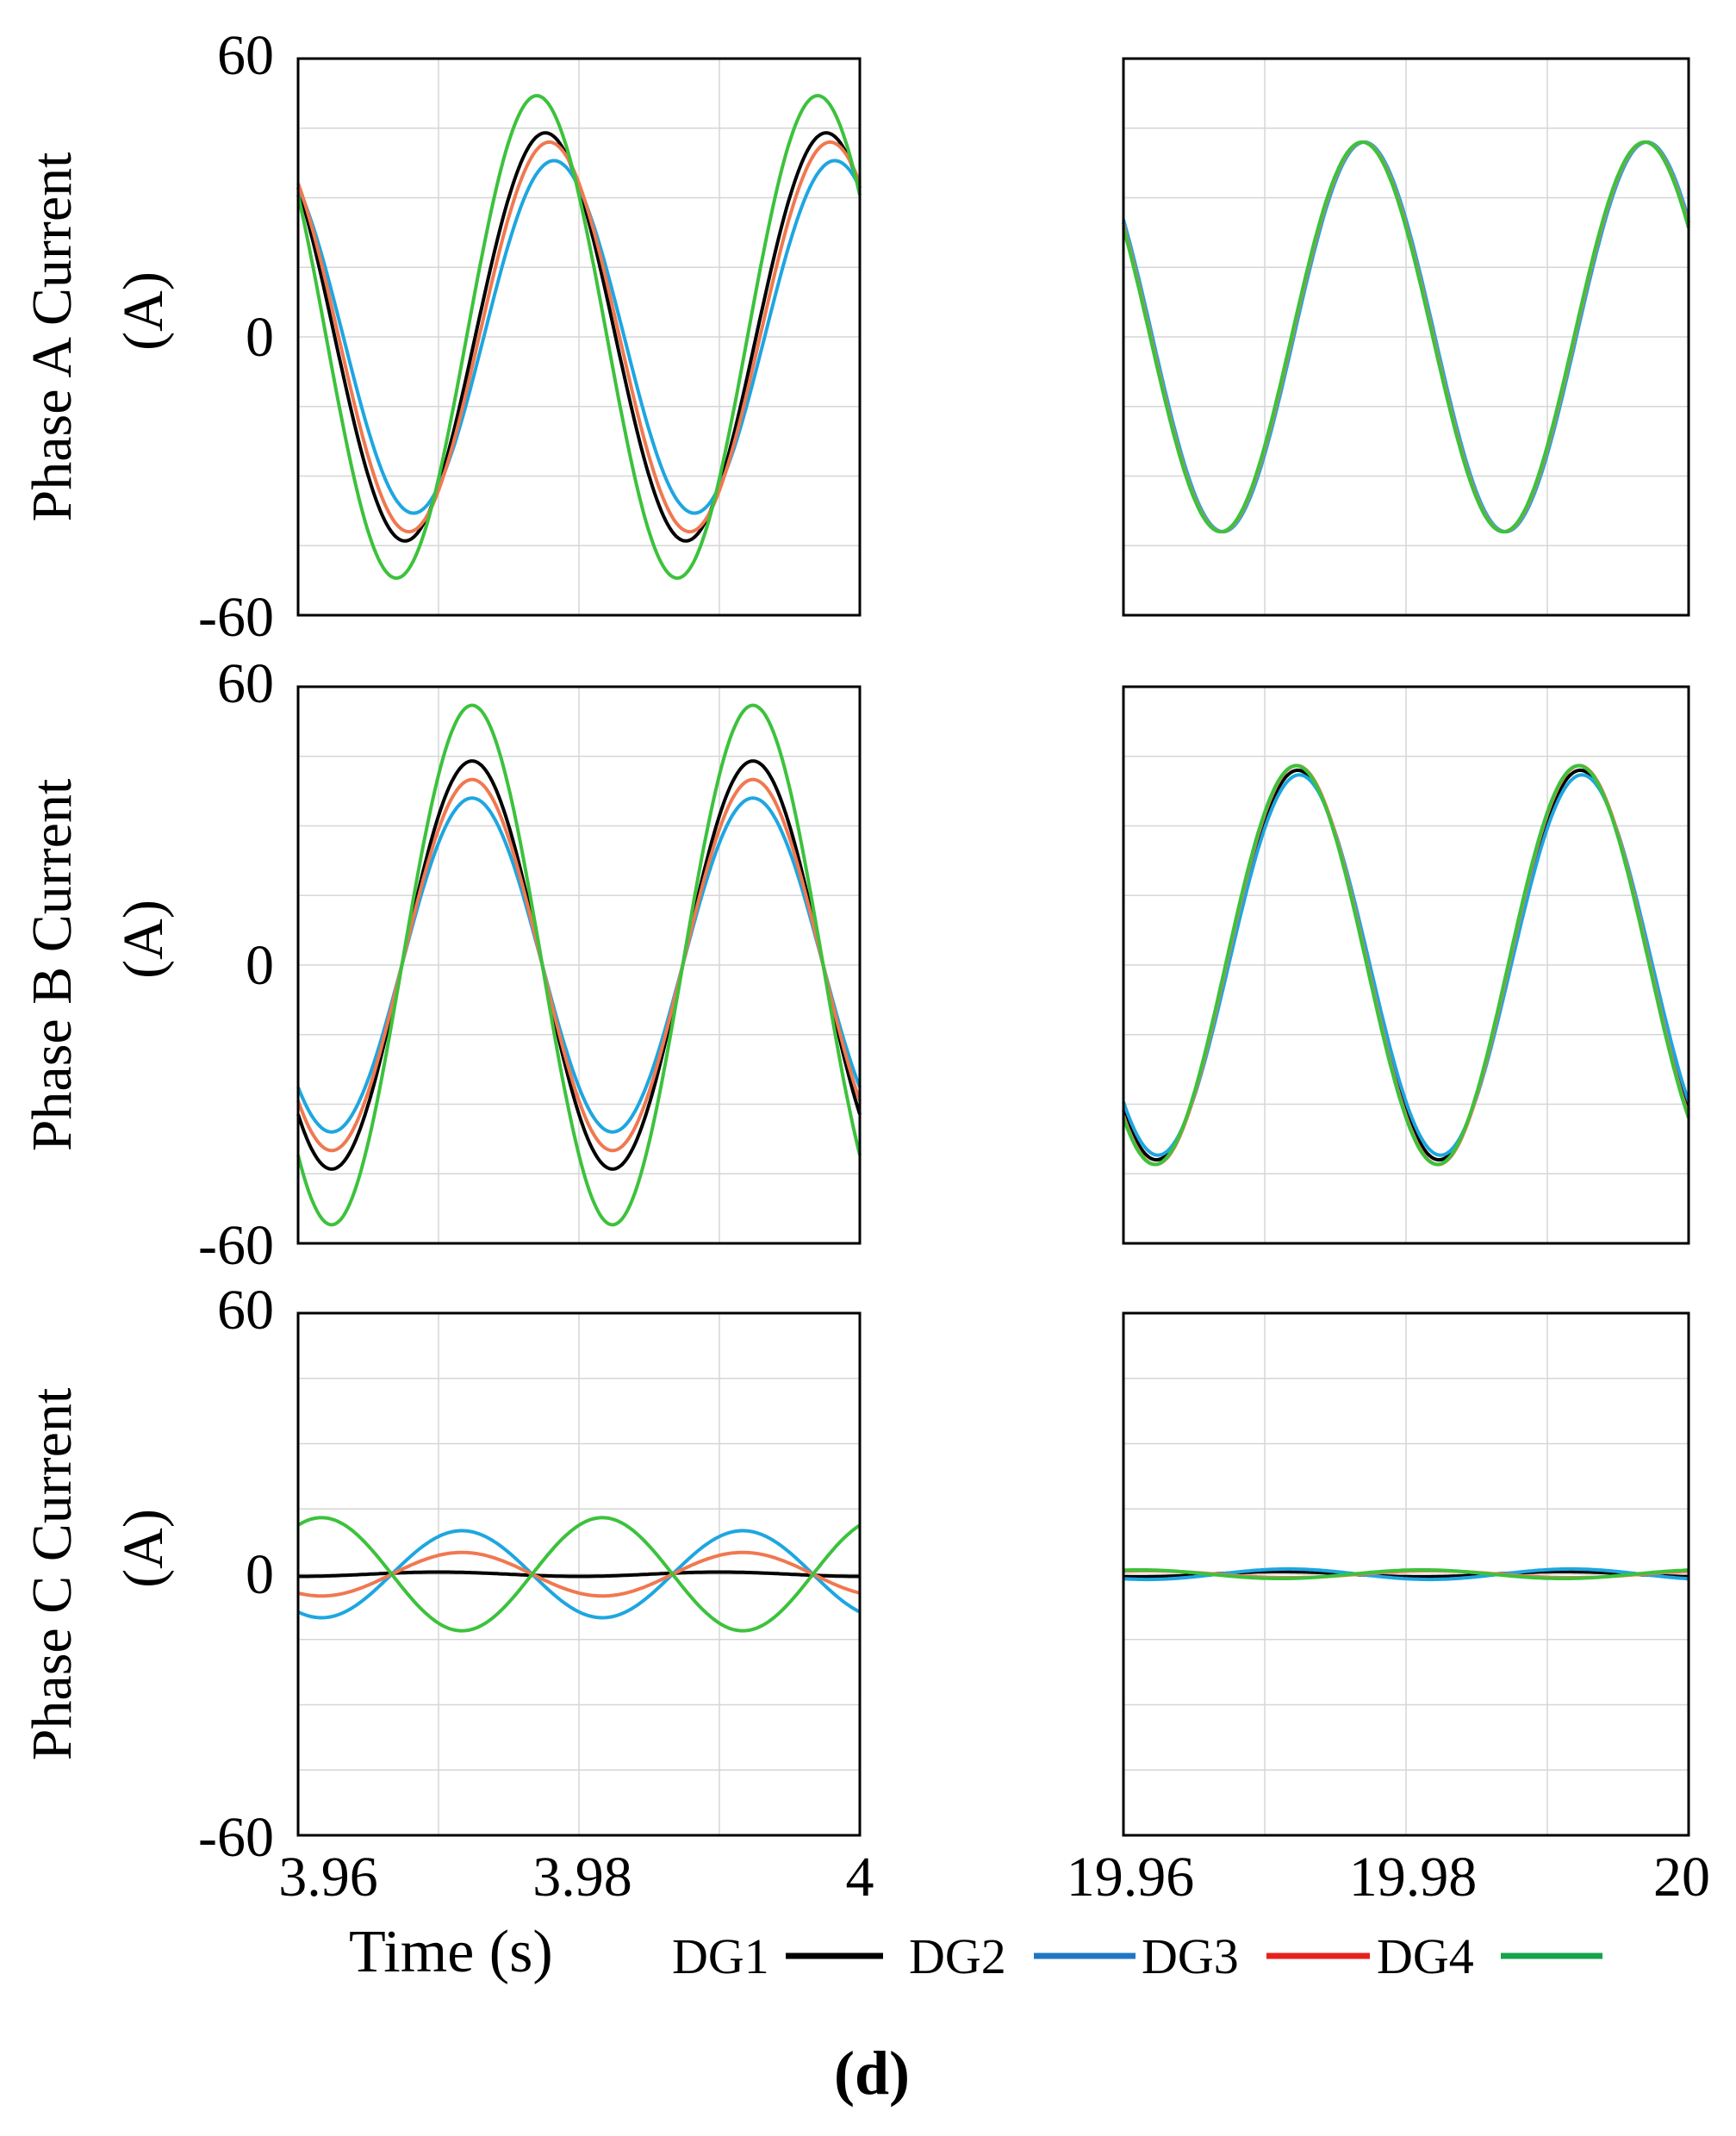  What do you see at coordinates (1131, 1878) in the screenshot?
I see `x-tick-label-right: 19.96` at bounding box center [1131, 1878].